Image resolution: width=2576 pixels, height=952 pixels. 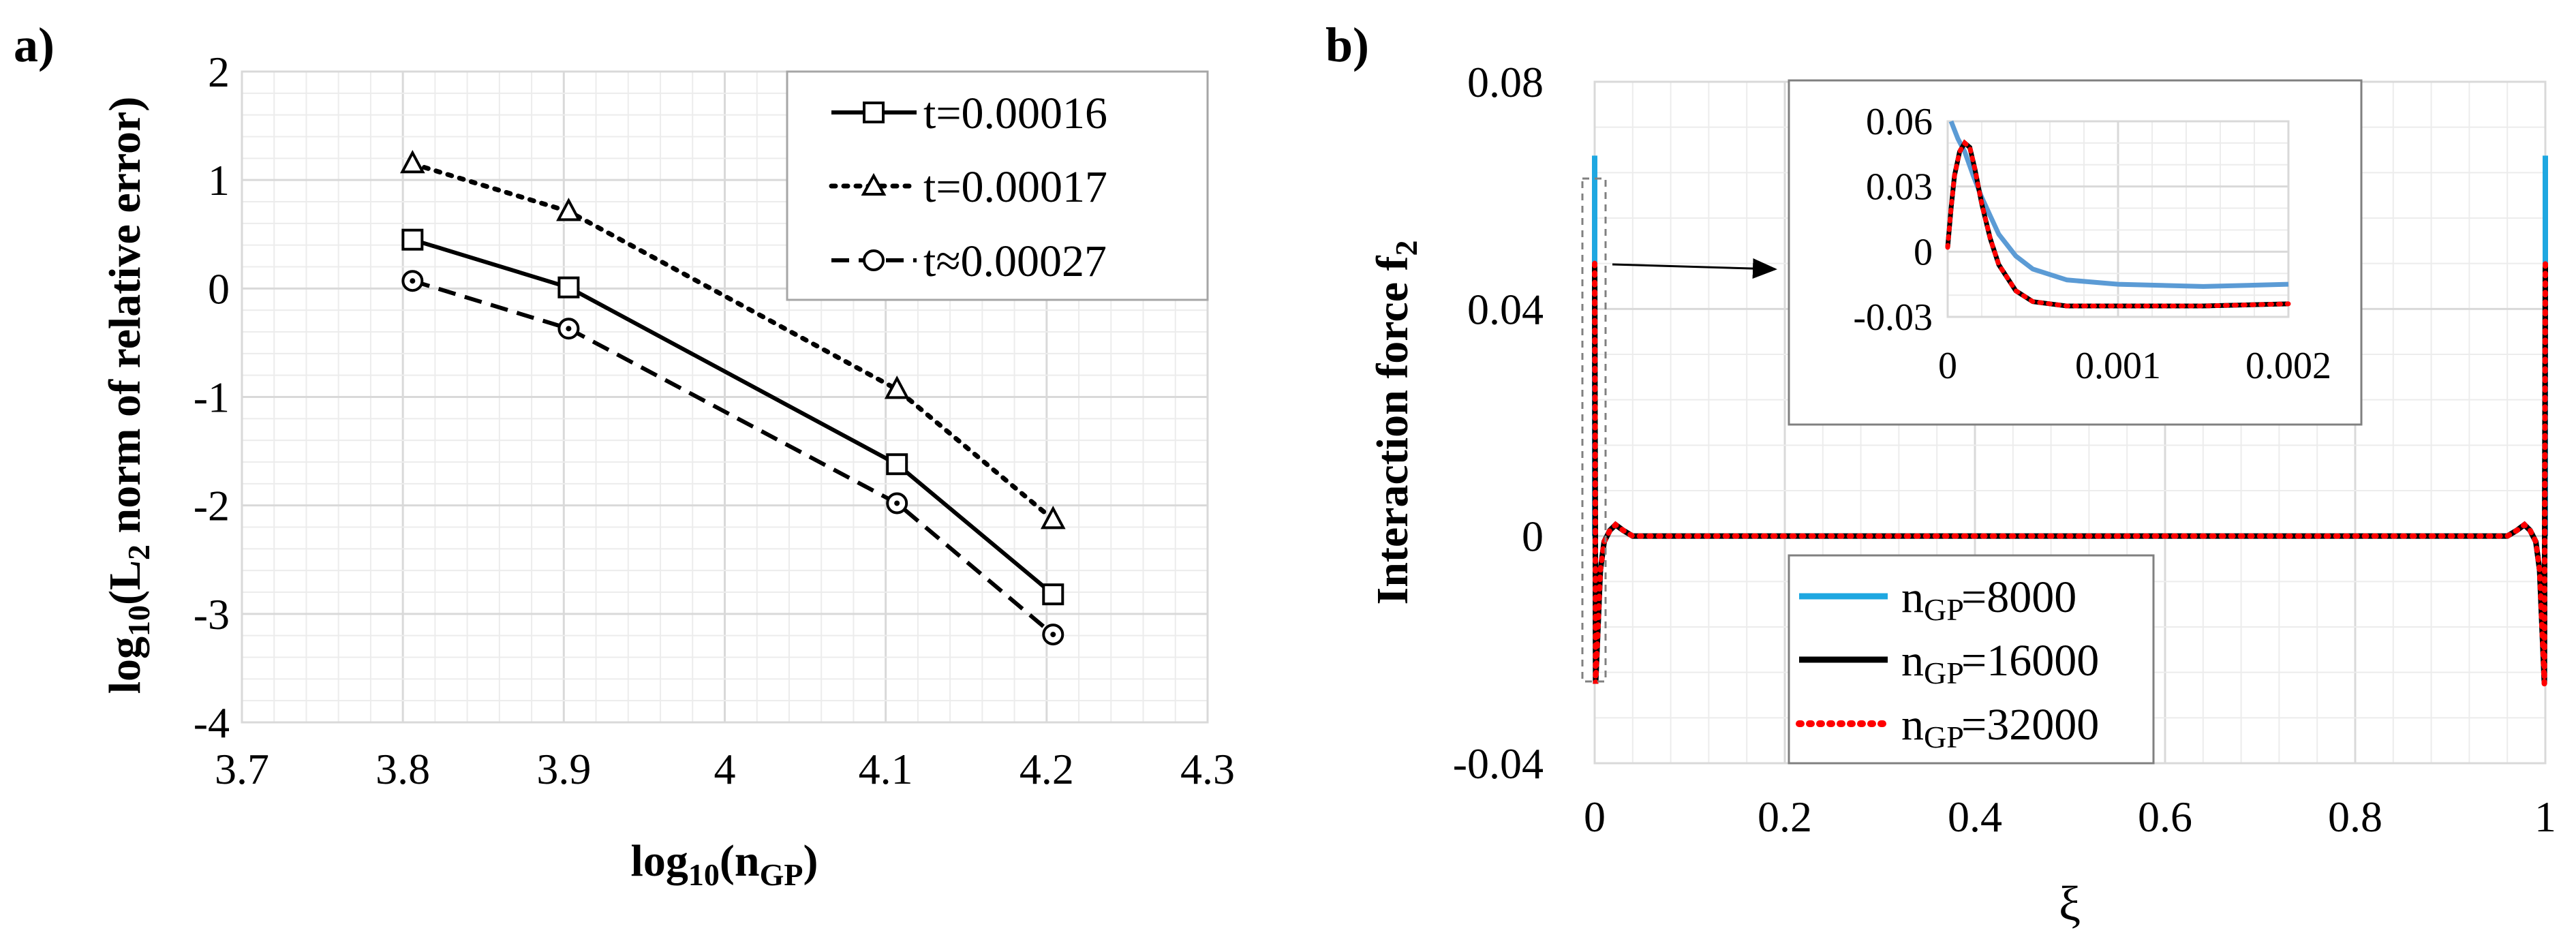 I want to click on inset-y-tick-label: 0, so click(x=1923, y=252).